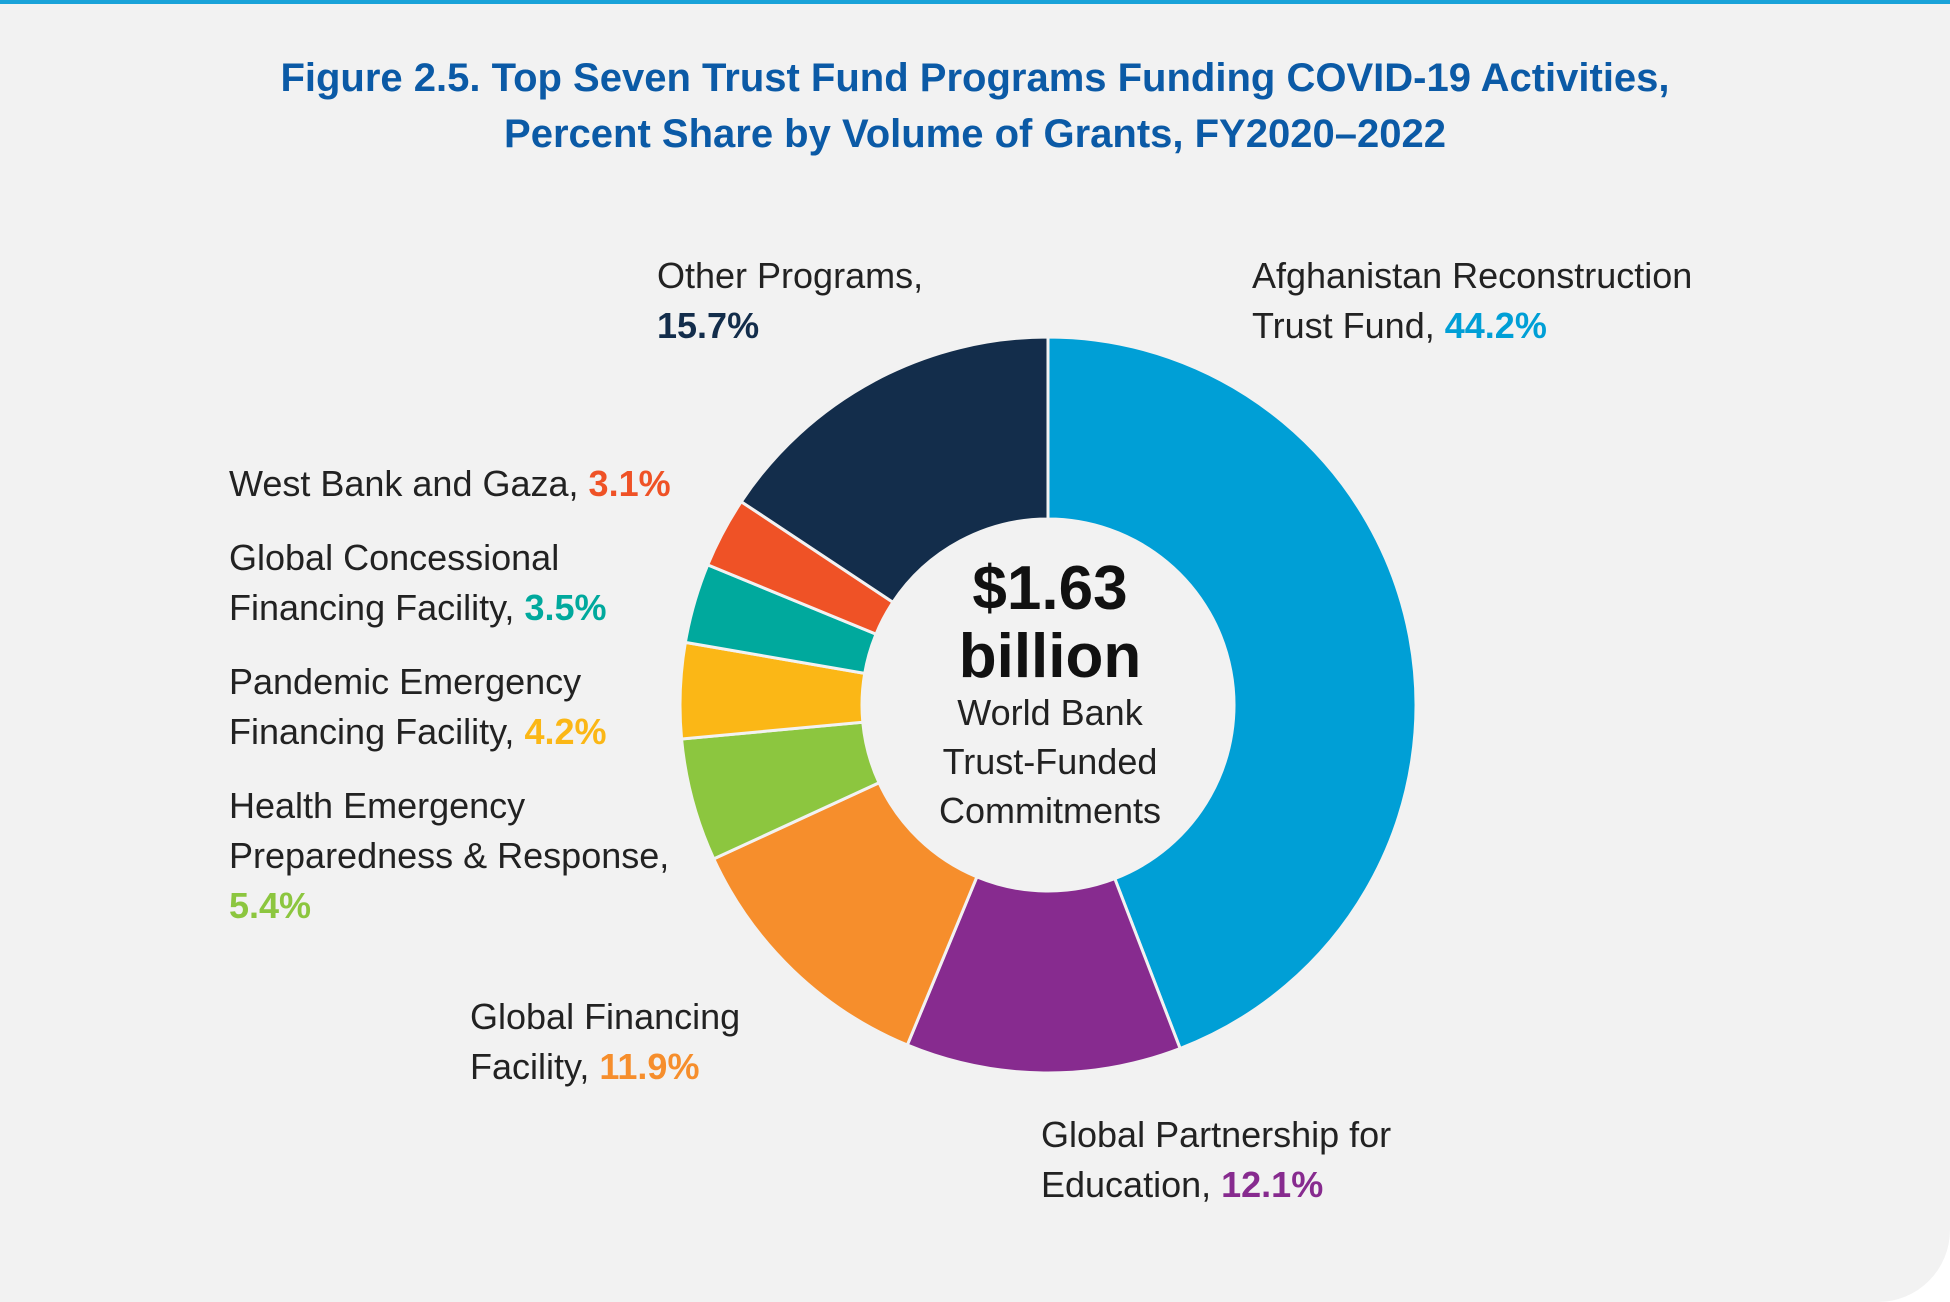 The image size is (1950, 1302). I want to click on slice-label-global-partnership-for-education: Global Partnership for Education, 12.1%, so click(1216, 1159).